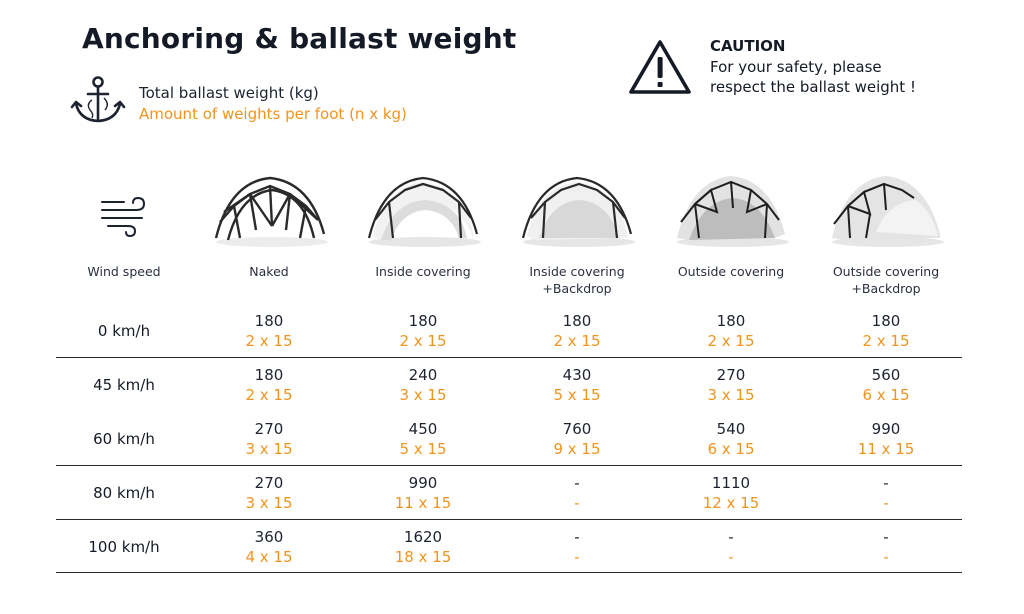 This screenshot has width=1024, height=614. I want to click on table-cell: 430 5 x 15, so click(577, 385).